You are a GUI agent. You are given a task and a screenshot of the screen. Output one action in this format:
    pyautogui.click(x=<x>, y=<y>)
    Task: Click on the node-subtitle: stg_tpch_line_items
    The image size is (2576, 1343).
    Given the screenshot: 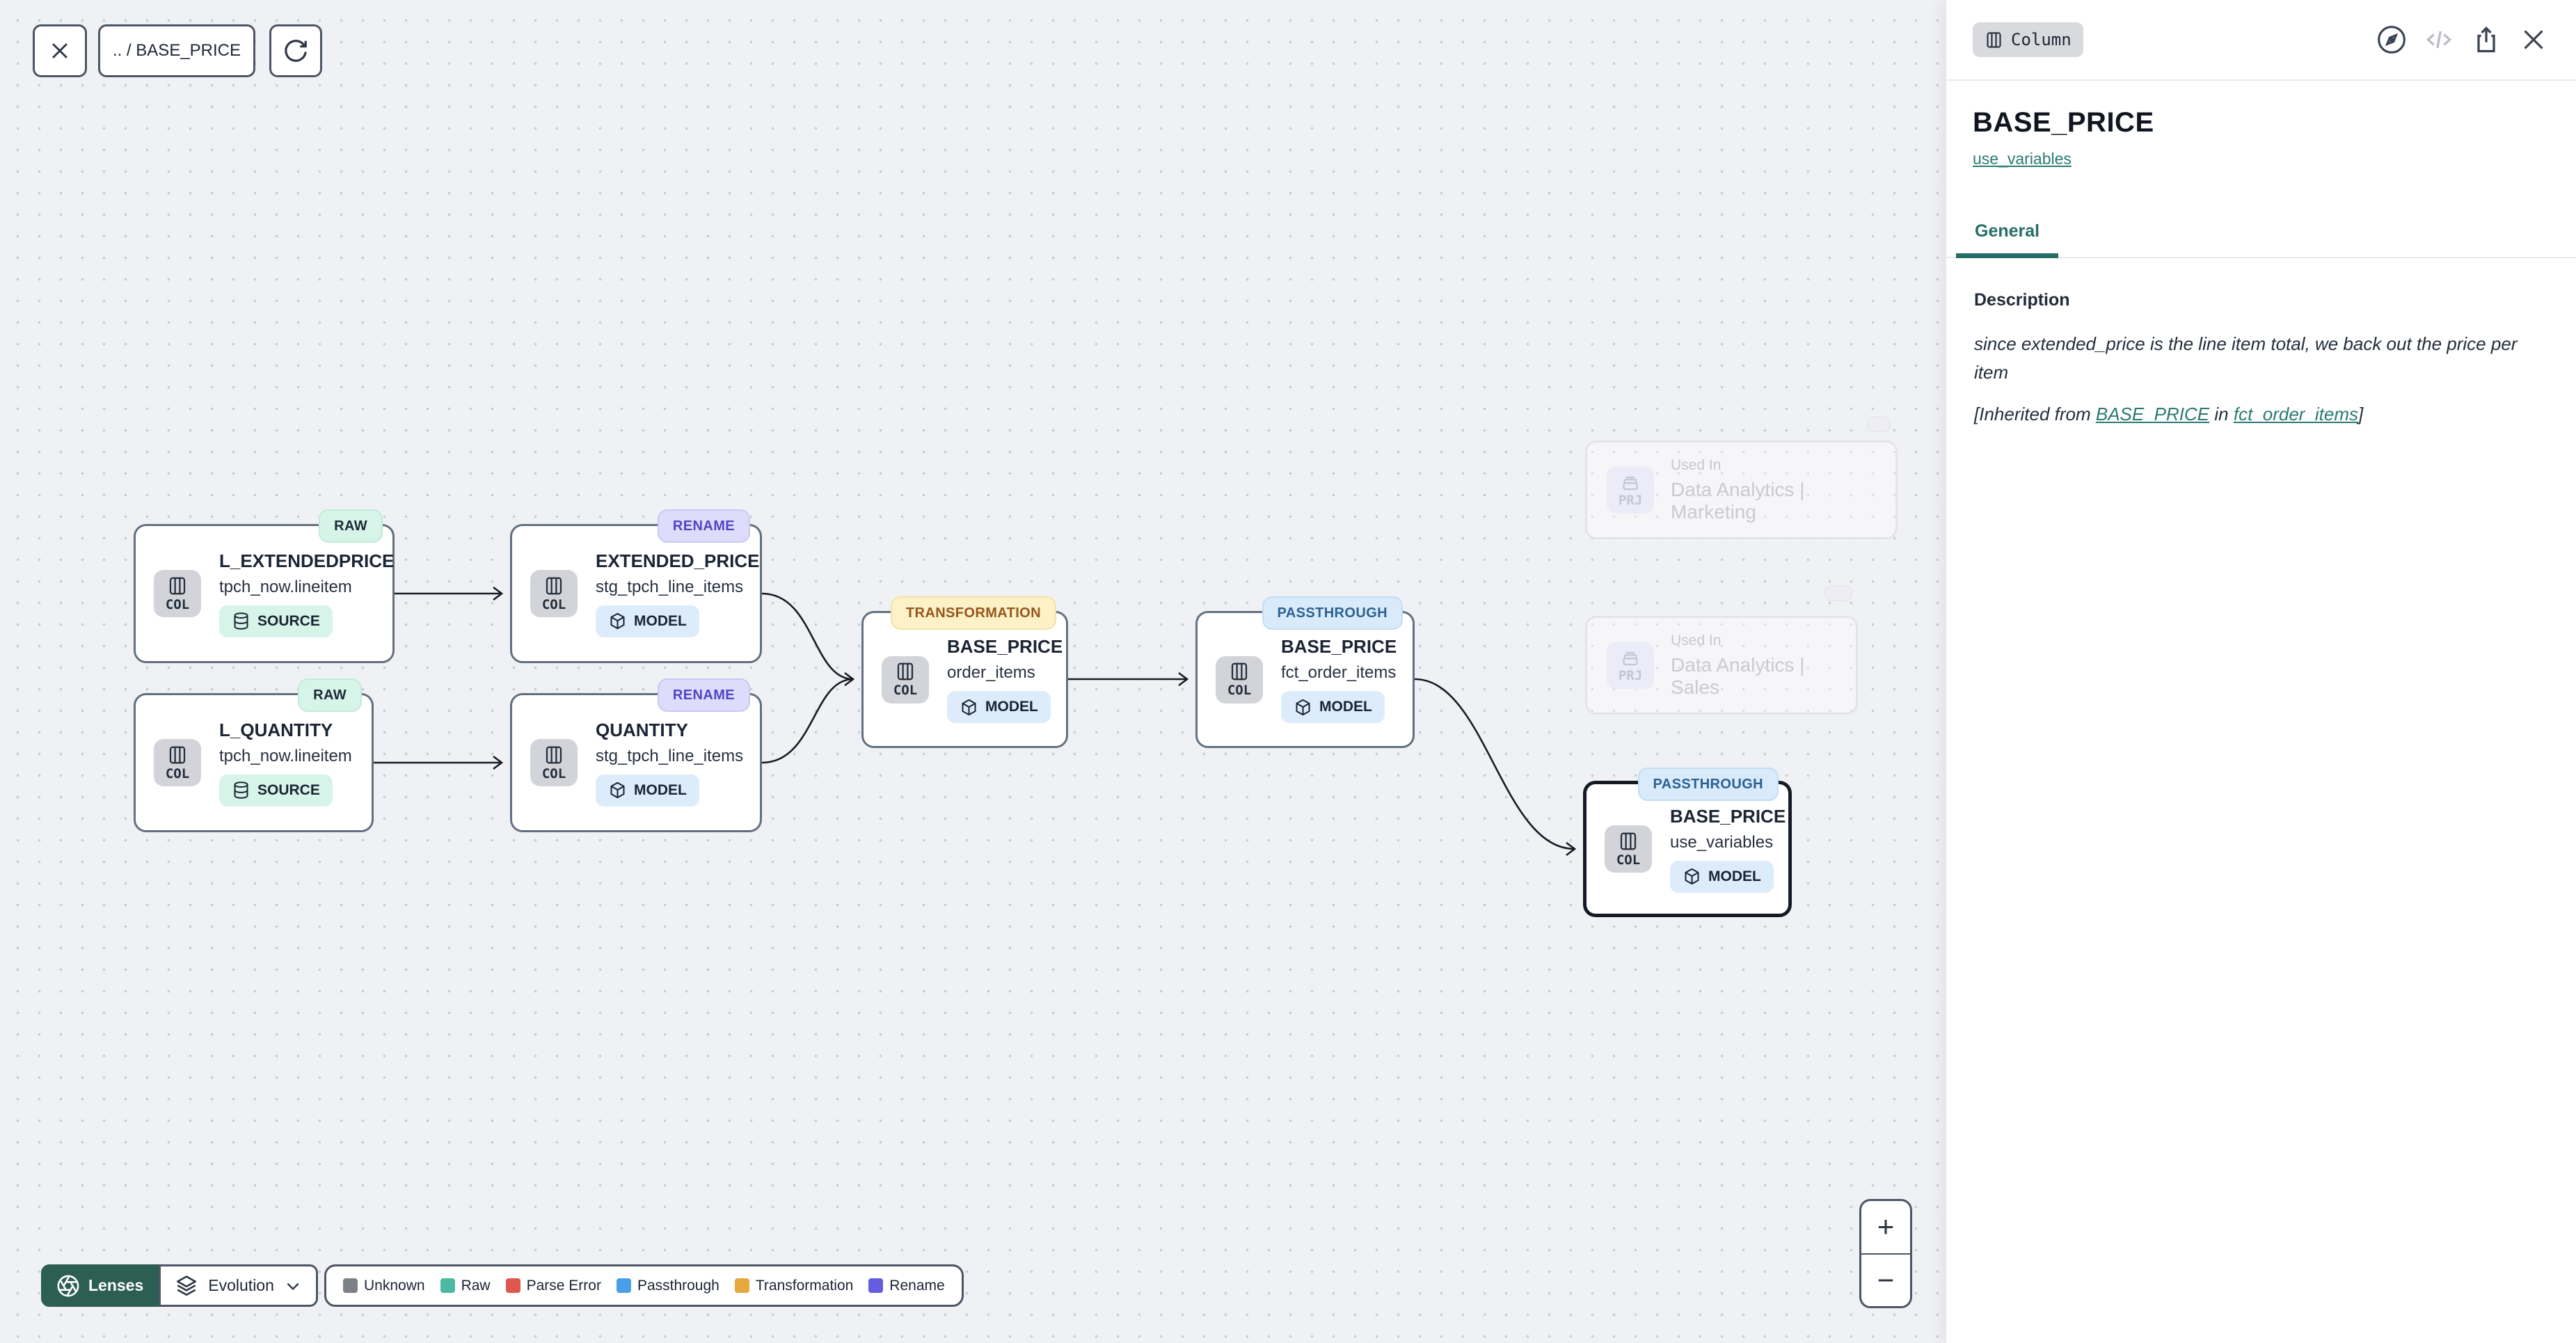 What is the action you would take?
    pyautogui.click(x=670, y=586)
    